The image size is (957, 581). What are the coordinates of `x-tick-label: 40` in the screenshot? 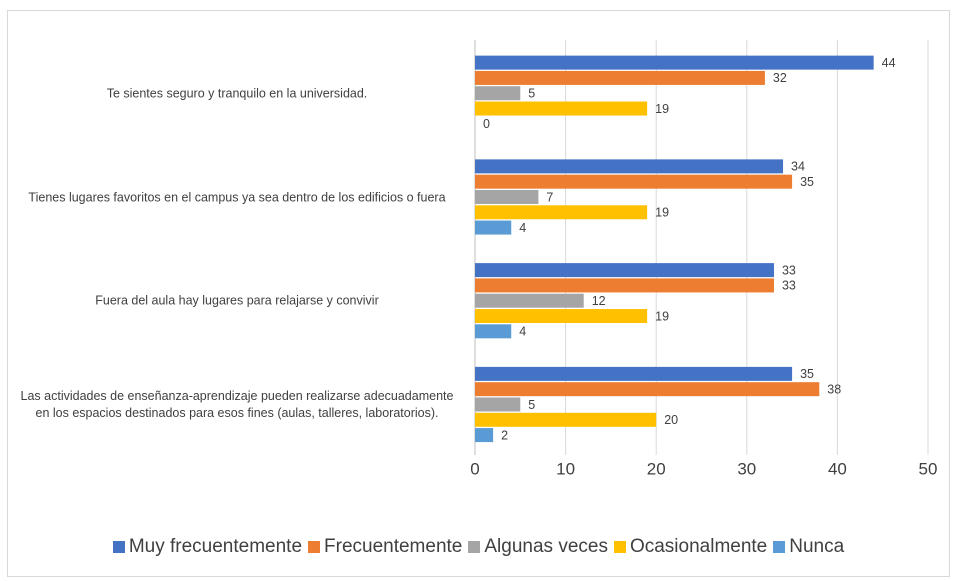 It's located at (837, 468).